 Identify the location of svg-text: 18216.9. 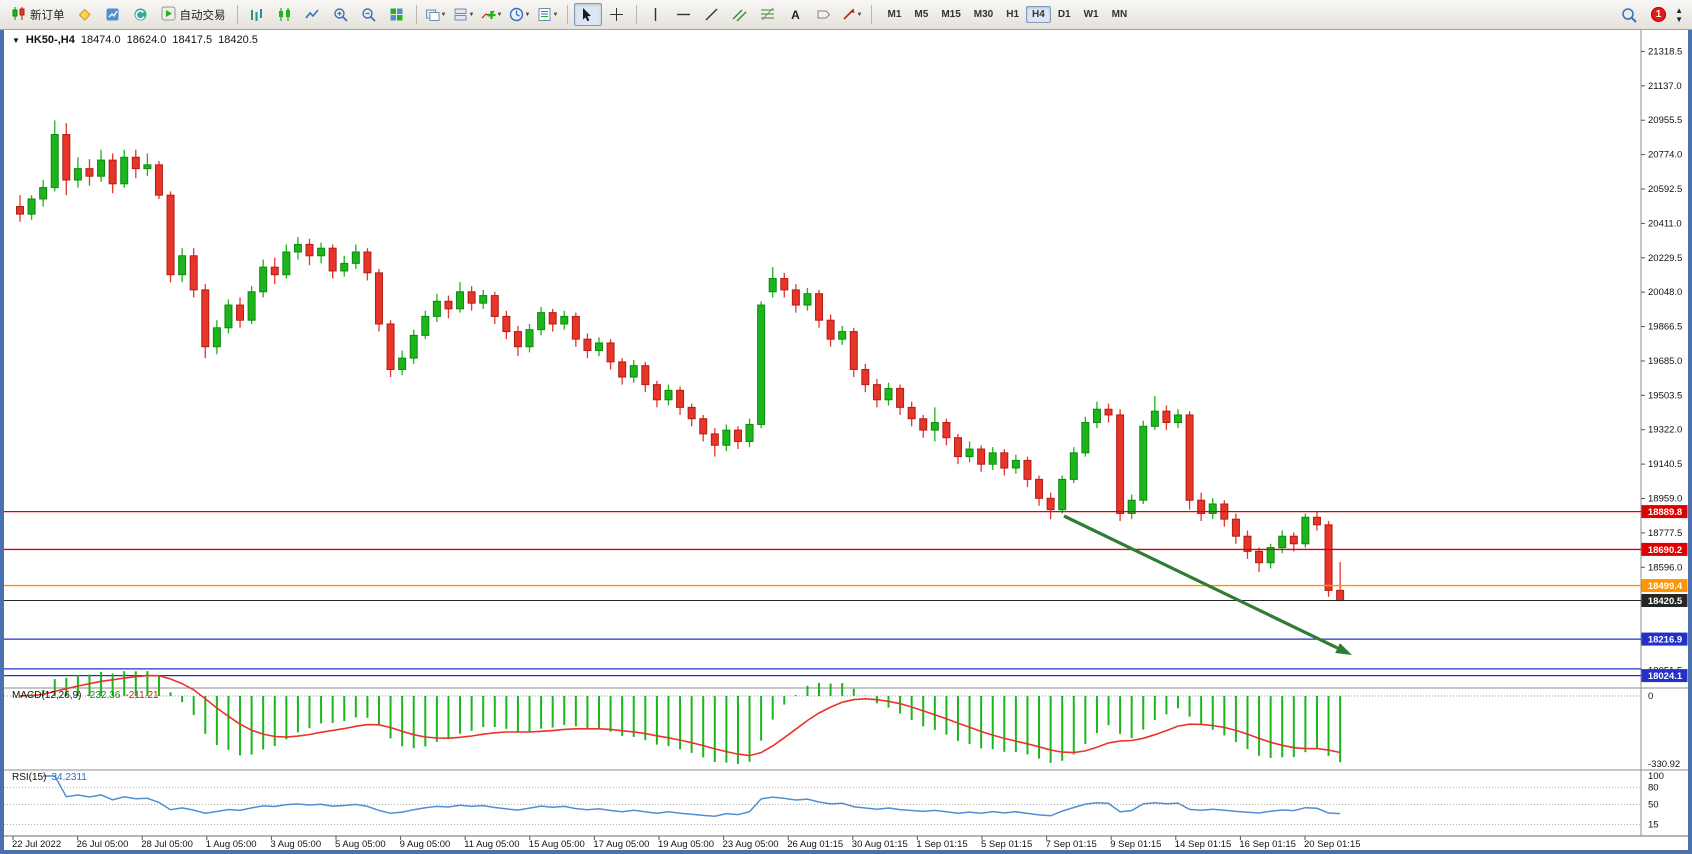
(1665, 640).